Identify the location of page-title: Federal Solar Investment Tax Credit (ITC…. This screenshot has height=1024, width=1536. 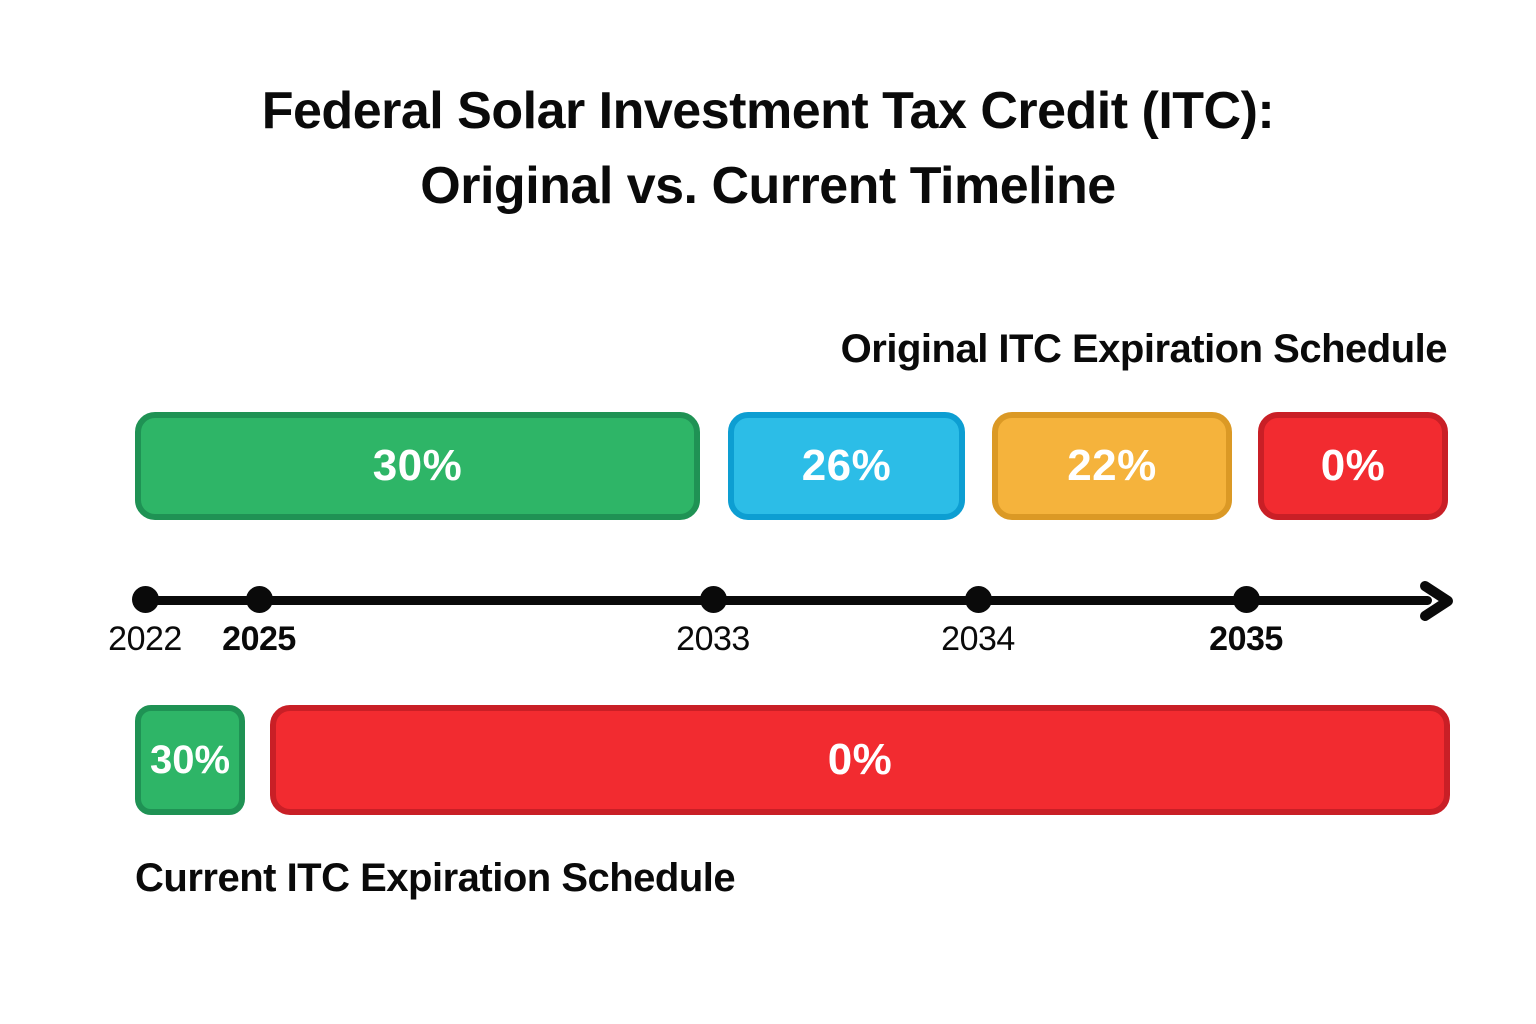
(768, 149).